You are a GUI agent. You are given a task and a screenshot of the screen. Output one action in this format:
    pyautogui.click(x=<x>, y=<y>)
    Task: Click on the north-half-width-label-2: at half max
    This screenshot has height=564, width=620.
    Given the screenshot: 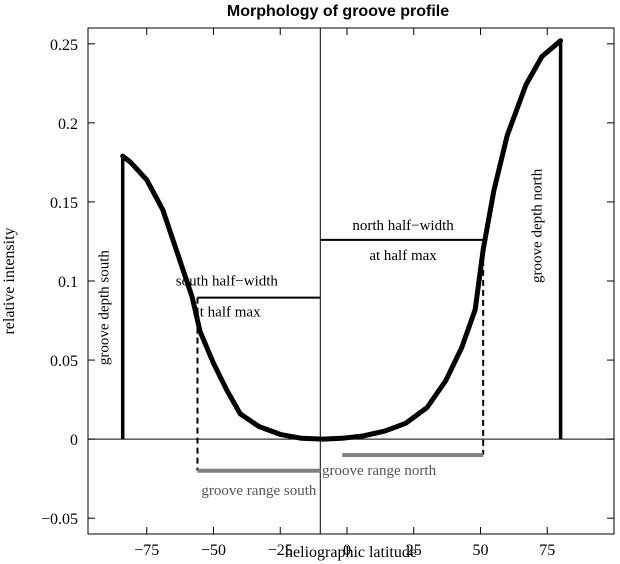 What is the action you would take?
    pyautogui.click(x=403, y=256)
    